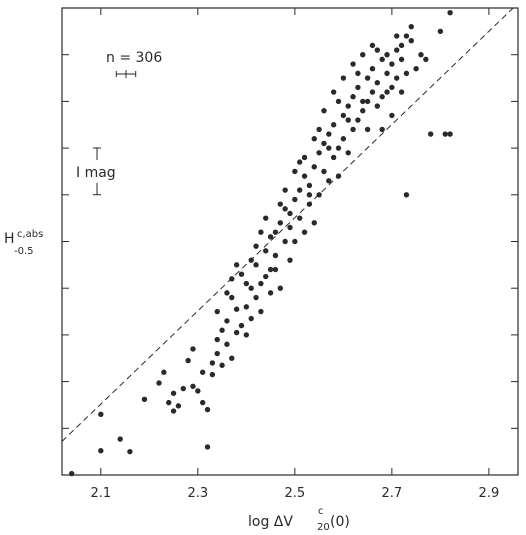 This screenshot has height=535, width=526. I want to click on mag-scale-annotation: I mag, so click(96, 171).